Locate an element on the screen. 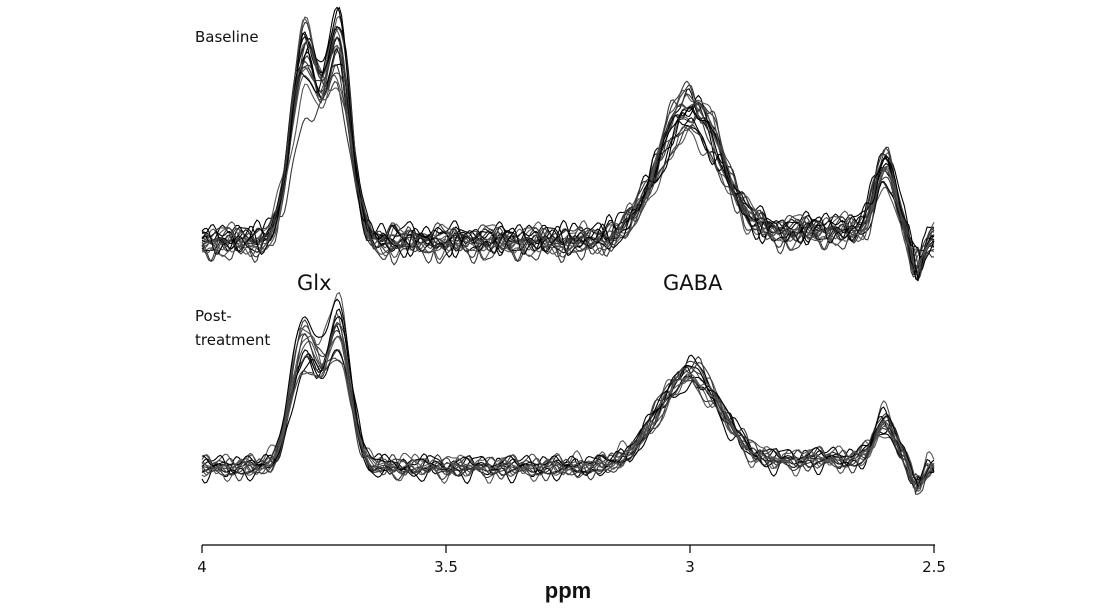  gaba-peak-label: GABA is located at coordinates (693, 283).